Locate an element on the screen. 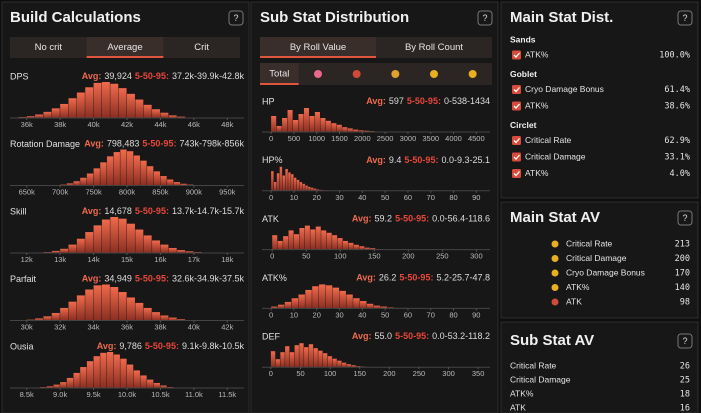  x-tick-label: 30 is located at coordinates (339, 197).